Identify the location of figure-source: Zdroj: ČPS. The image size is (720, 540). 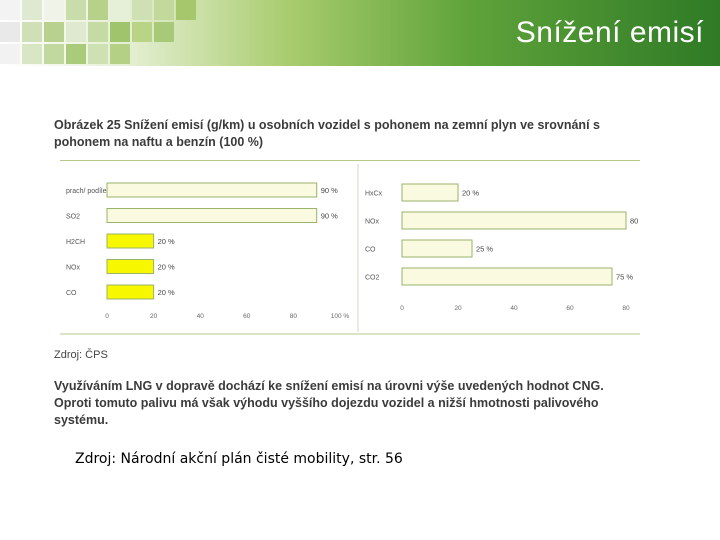
(81, 355).